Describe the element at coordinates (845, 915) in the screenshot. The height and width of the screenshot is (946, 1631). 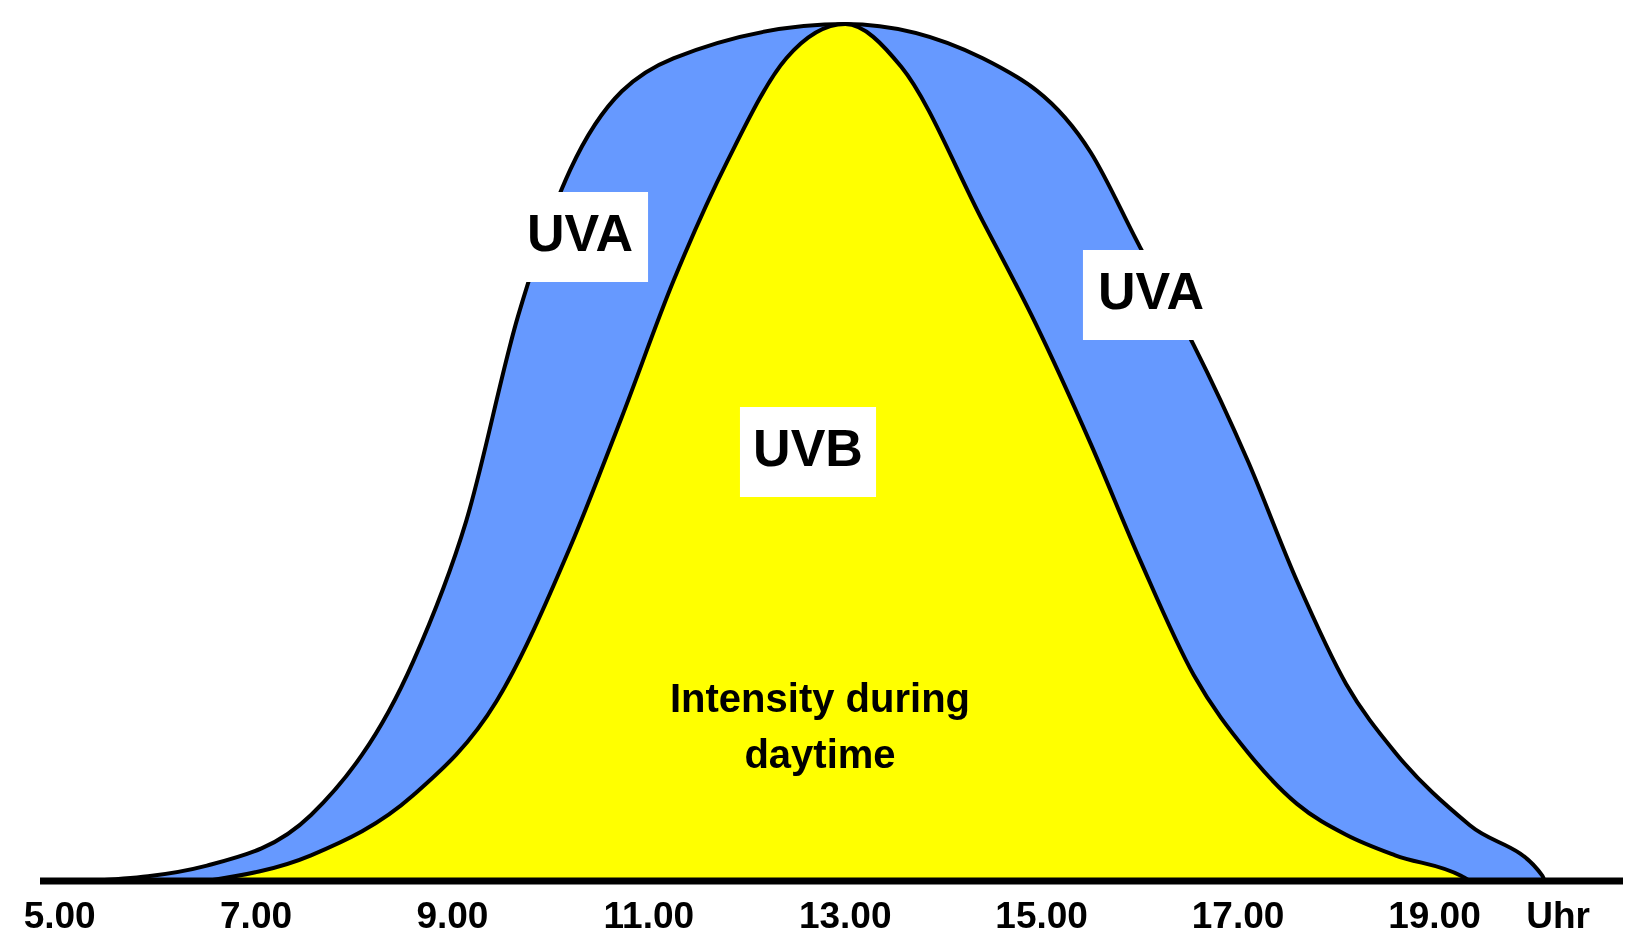
I see `x-tick-label: 13.00` at that location.